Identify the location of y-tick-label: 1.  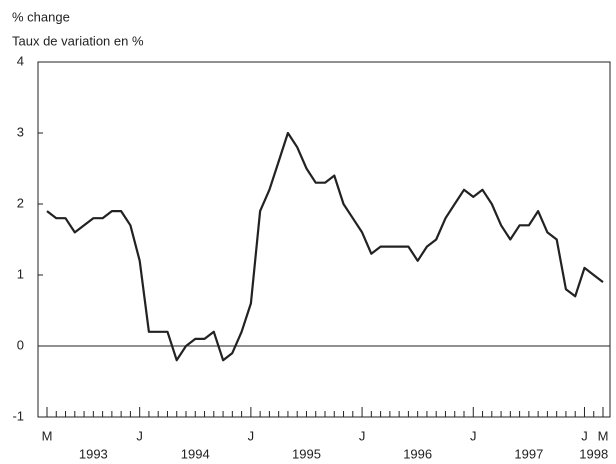
(20, 273).